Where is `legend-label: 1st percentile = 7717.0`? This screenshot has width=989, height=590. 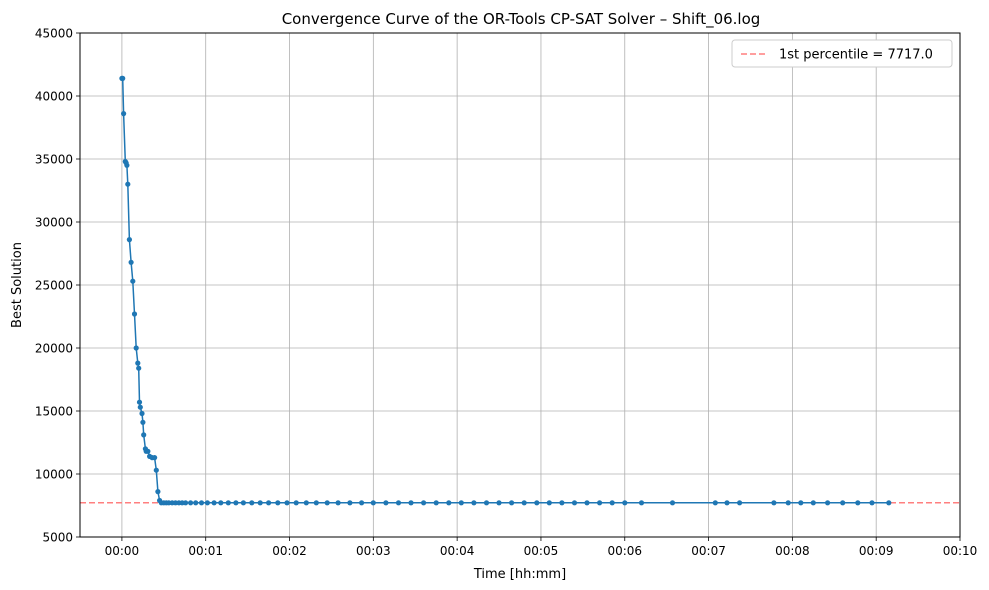
legend-label: 1st percentile = 7717.0 is located at coordinates (856, 55).